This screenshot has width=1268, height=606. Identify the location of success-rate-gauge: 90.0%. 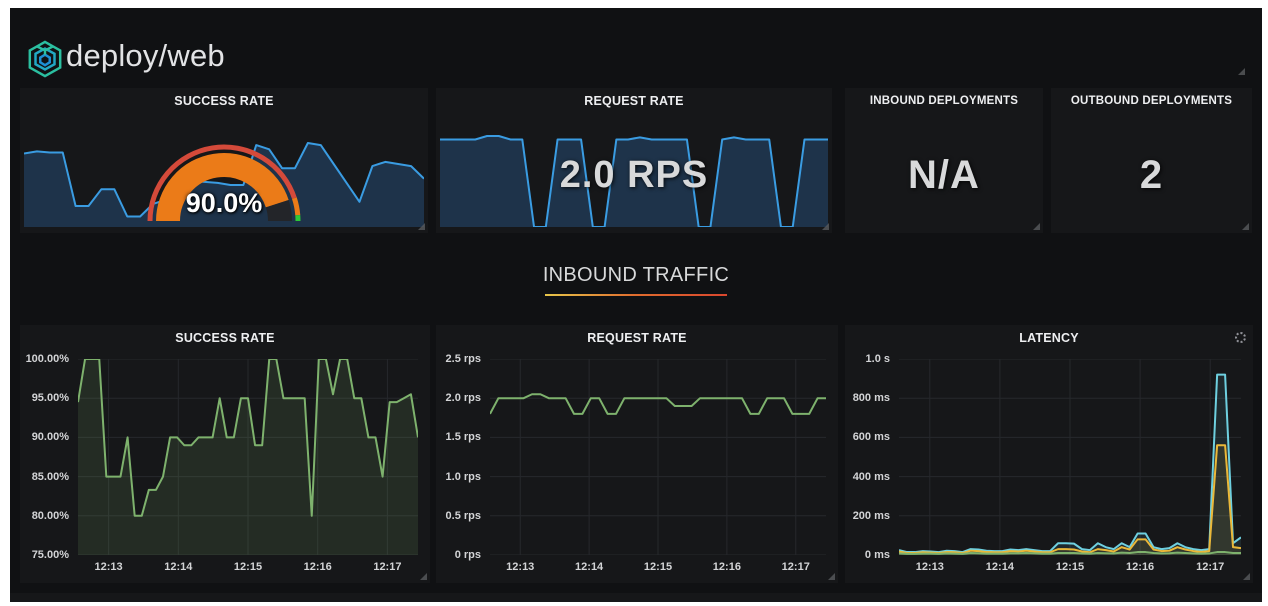
(224, 176).